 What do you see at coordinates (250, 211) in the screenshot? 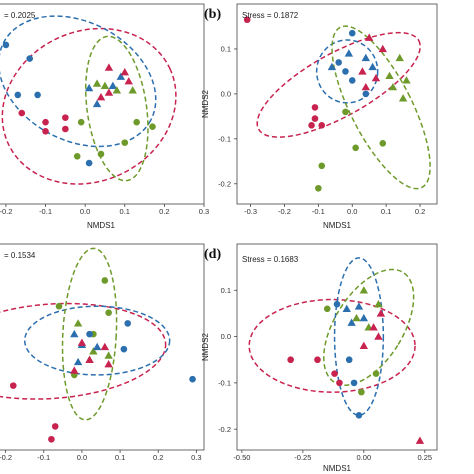
I see `x-tick-label: -0.3` at bounding box center [250, 211].